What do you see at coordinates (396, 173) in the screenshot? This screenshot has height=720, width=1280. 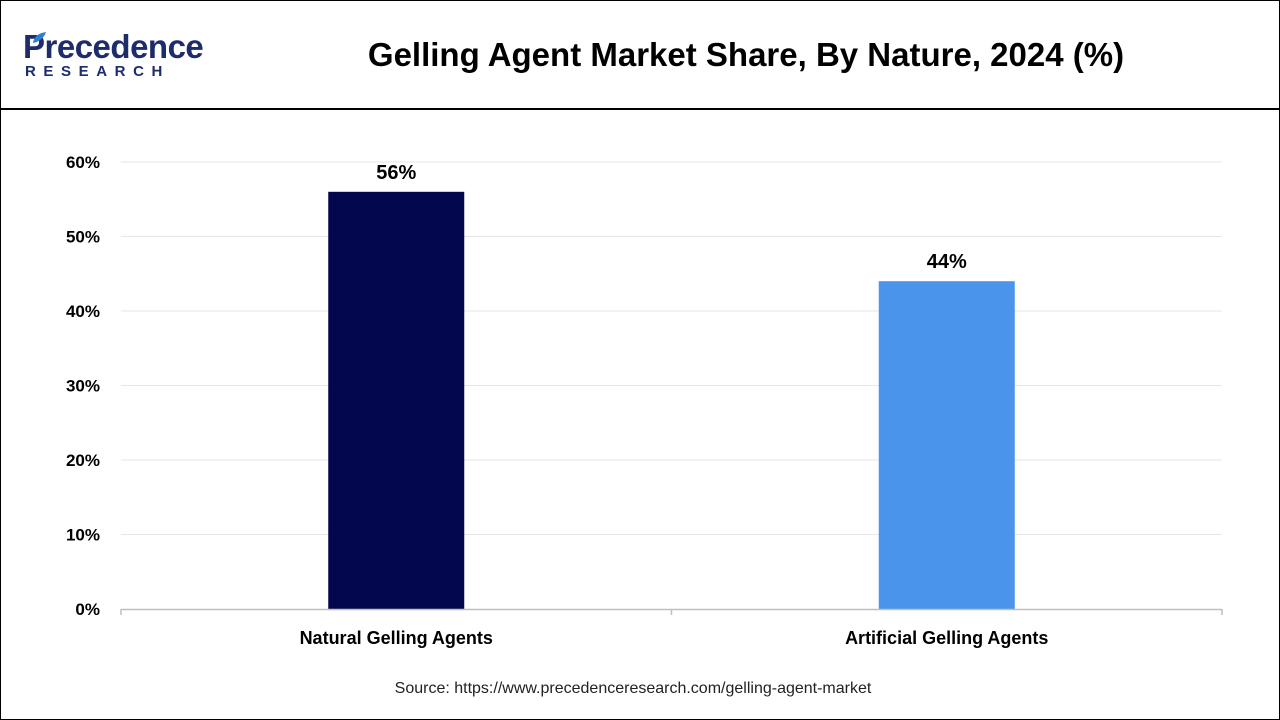 I see `data-label: 56%` at bounding box center [396, 173].